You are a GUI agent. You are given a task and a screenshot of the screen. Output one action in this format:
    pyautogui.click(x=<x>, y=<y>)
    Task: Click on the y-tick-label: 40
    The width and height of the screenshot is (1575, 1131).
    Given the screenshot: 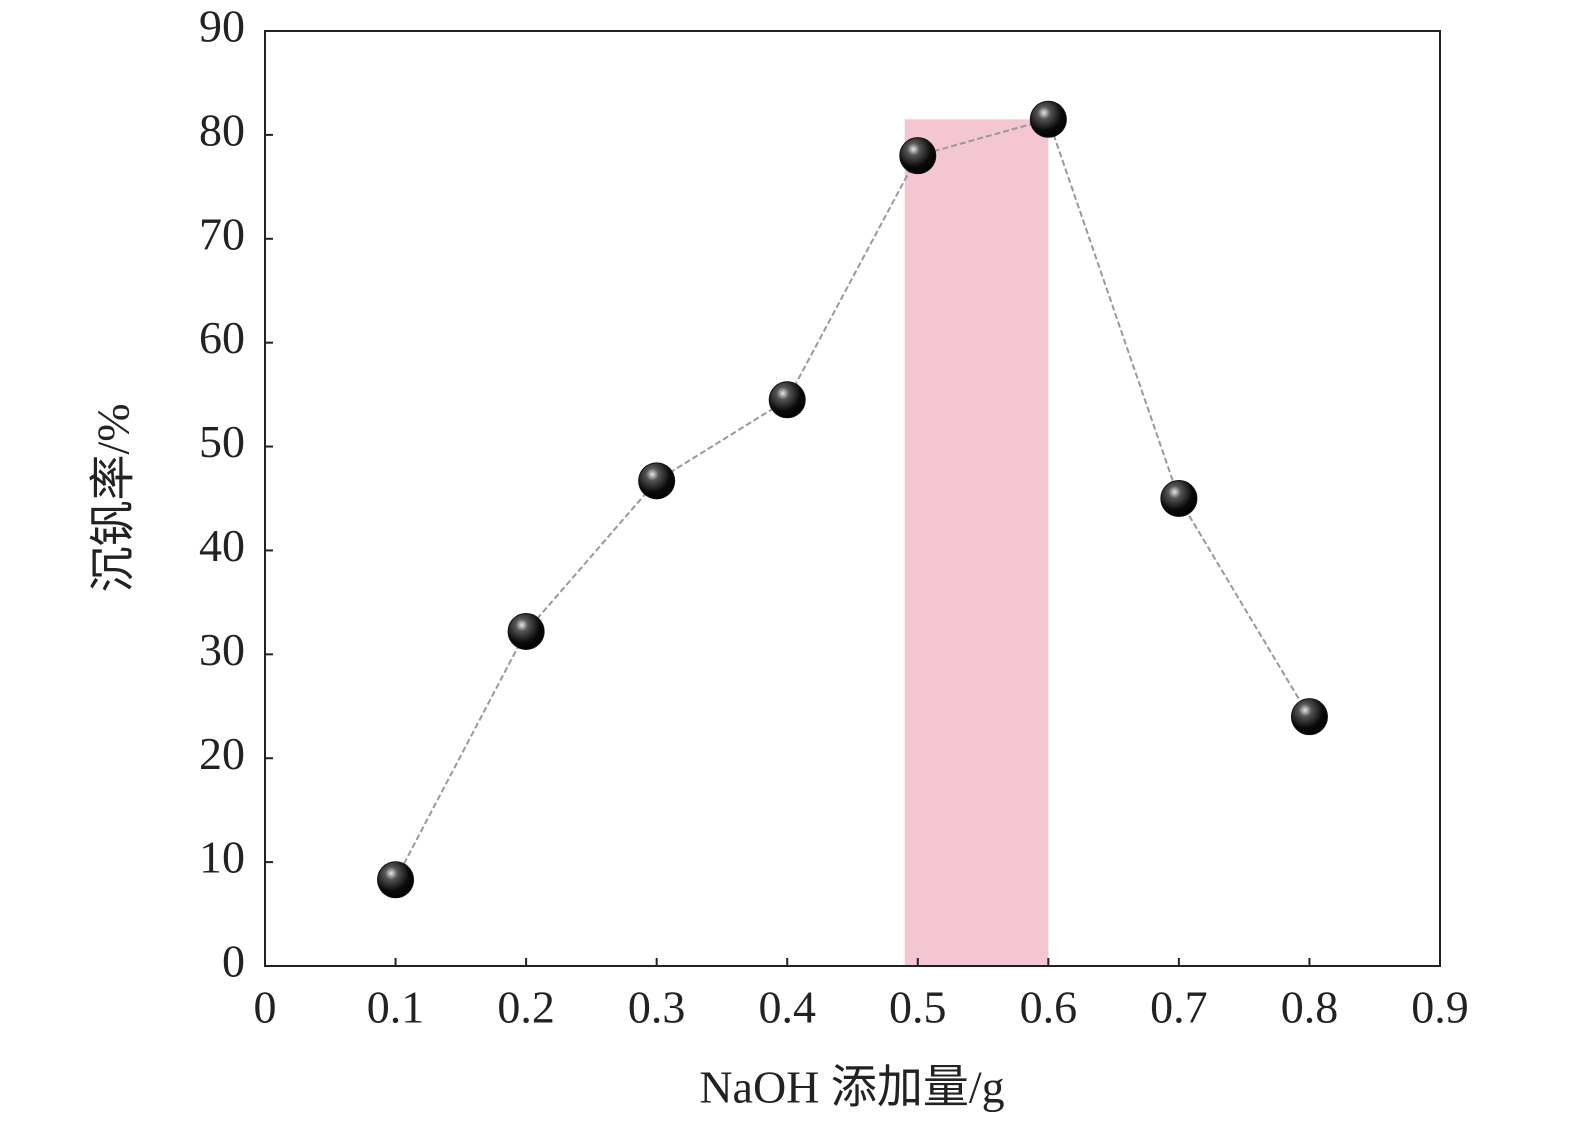 What is the action you would take?
    pyautogui.click(x=222, y=545)
    